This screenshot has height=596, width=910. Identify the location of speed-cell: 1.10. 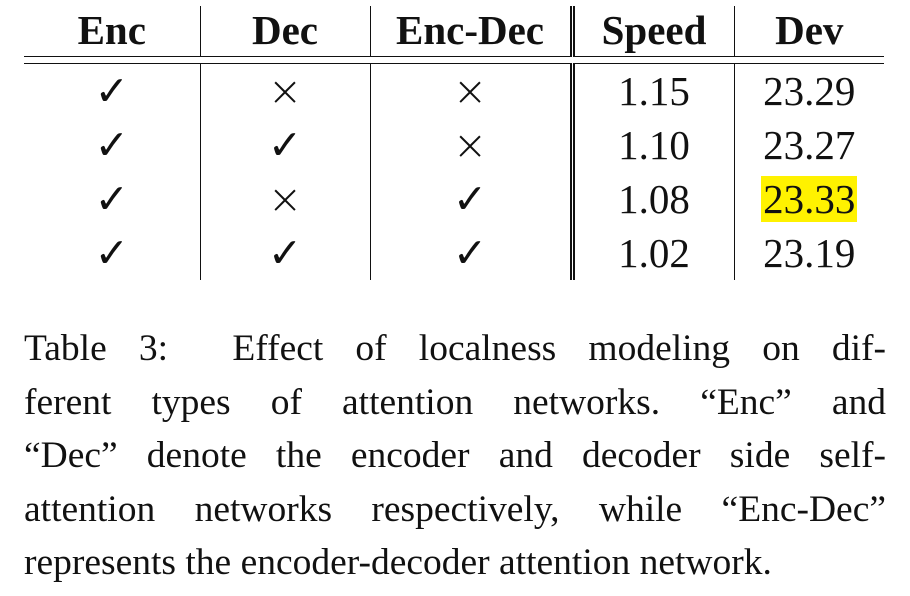
(653, 145).